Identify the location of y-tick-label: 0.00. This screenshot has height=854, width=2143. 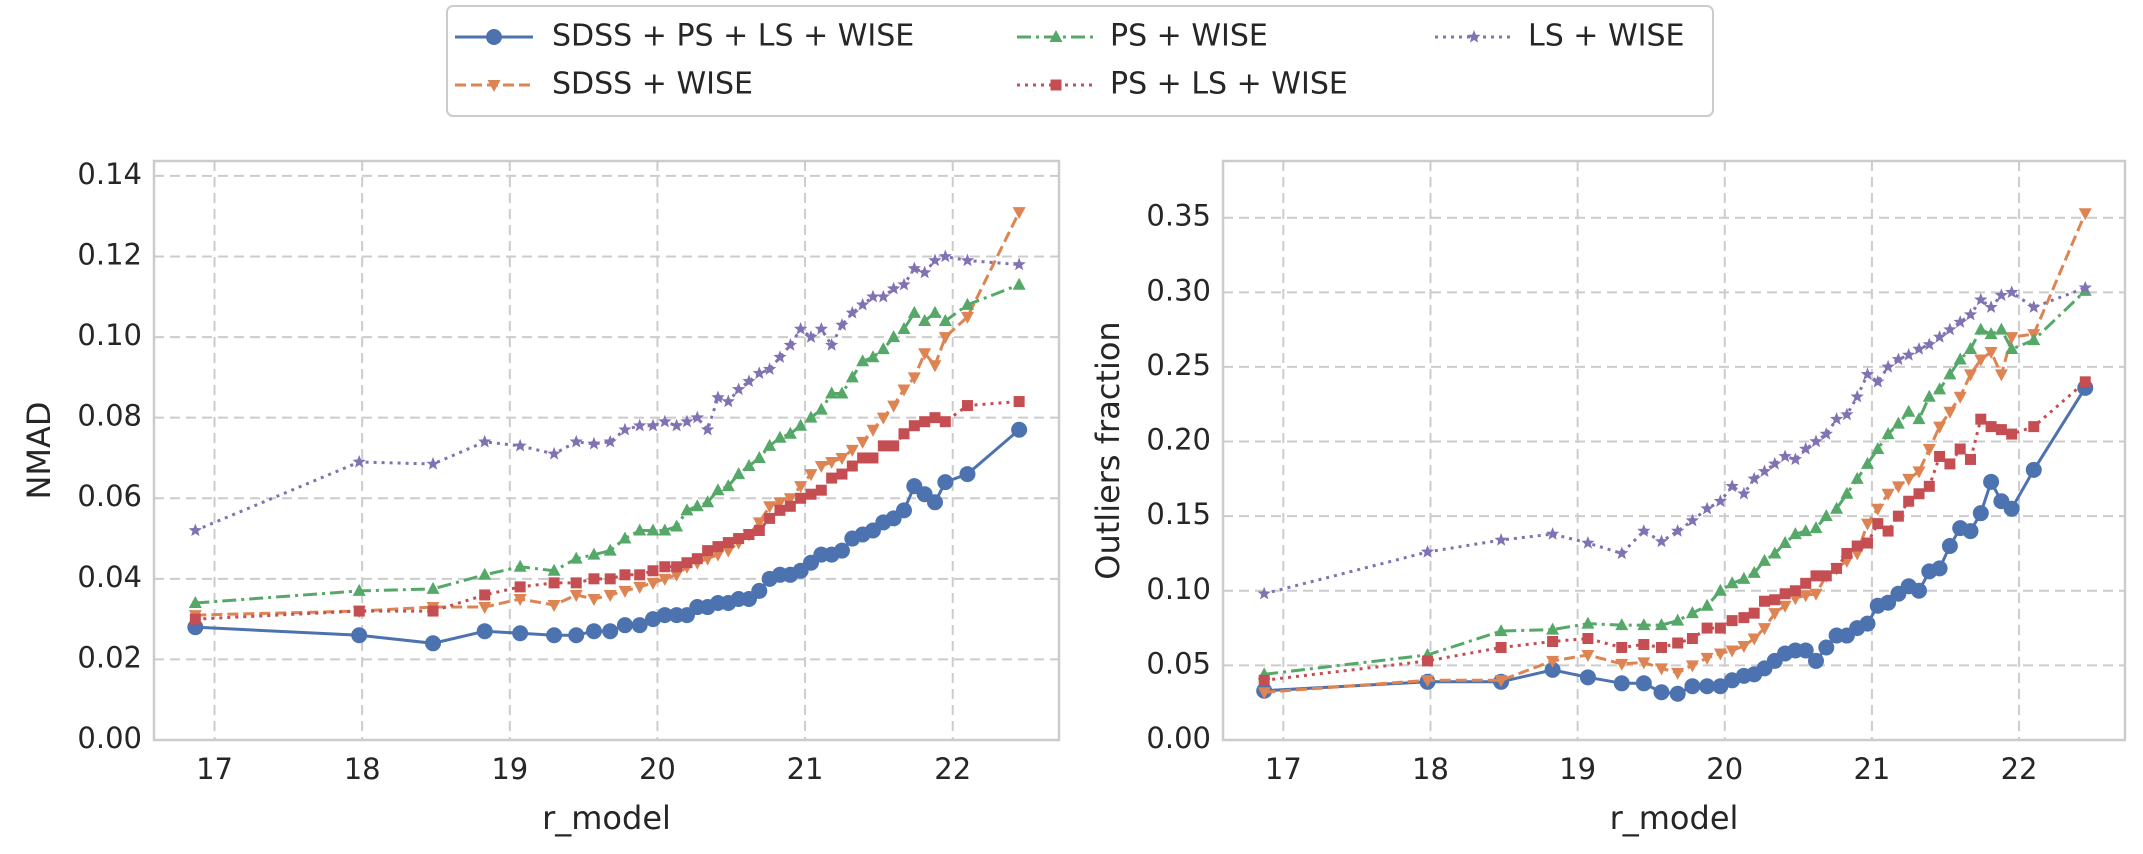
(109, 738).